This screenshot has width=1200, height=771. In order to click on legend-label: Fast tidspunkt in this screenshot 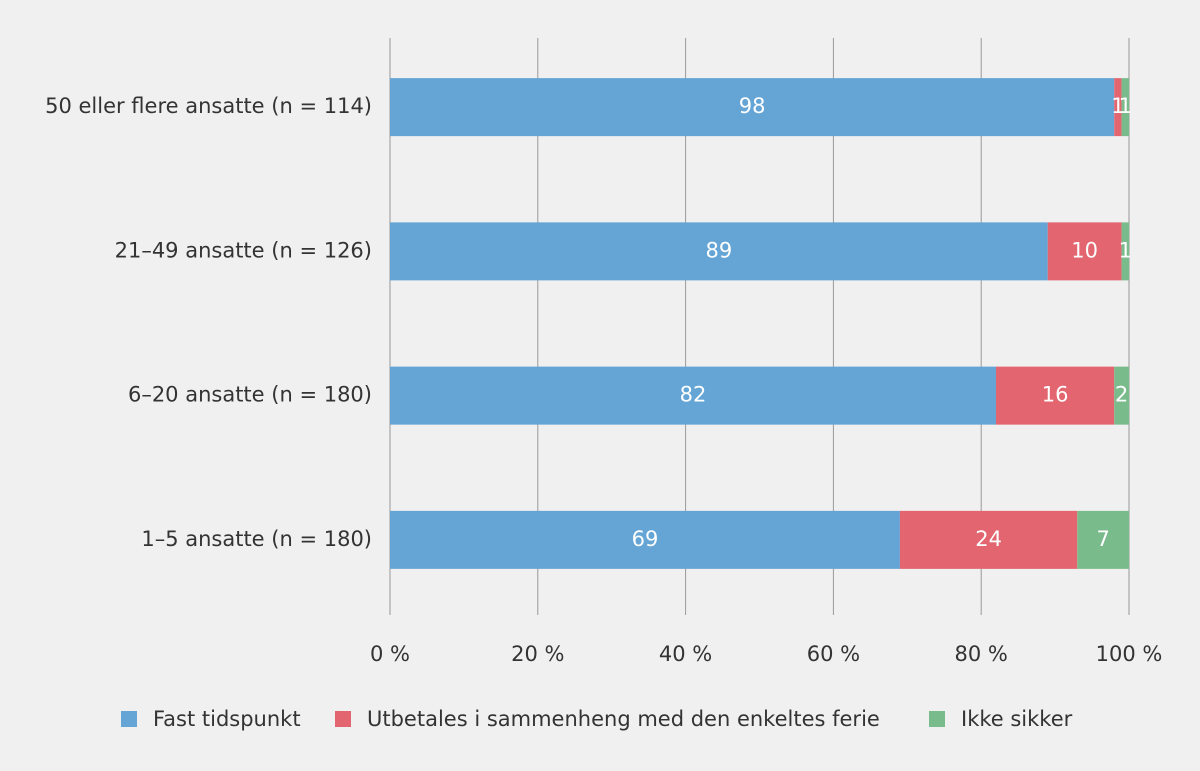, I will do `click(227, 719)`.